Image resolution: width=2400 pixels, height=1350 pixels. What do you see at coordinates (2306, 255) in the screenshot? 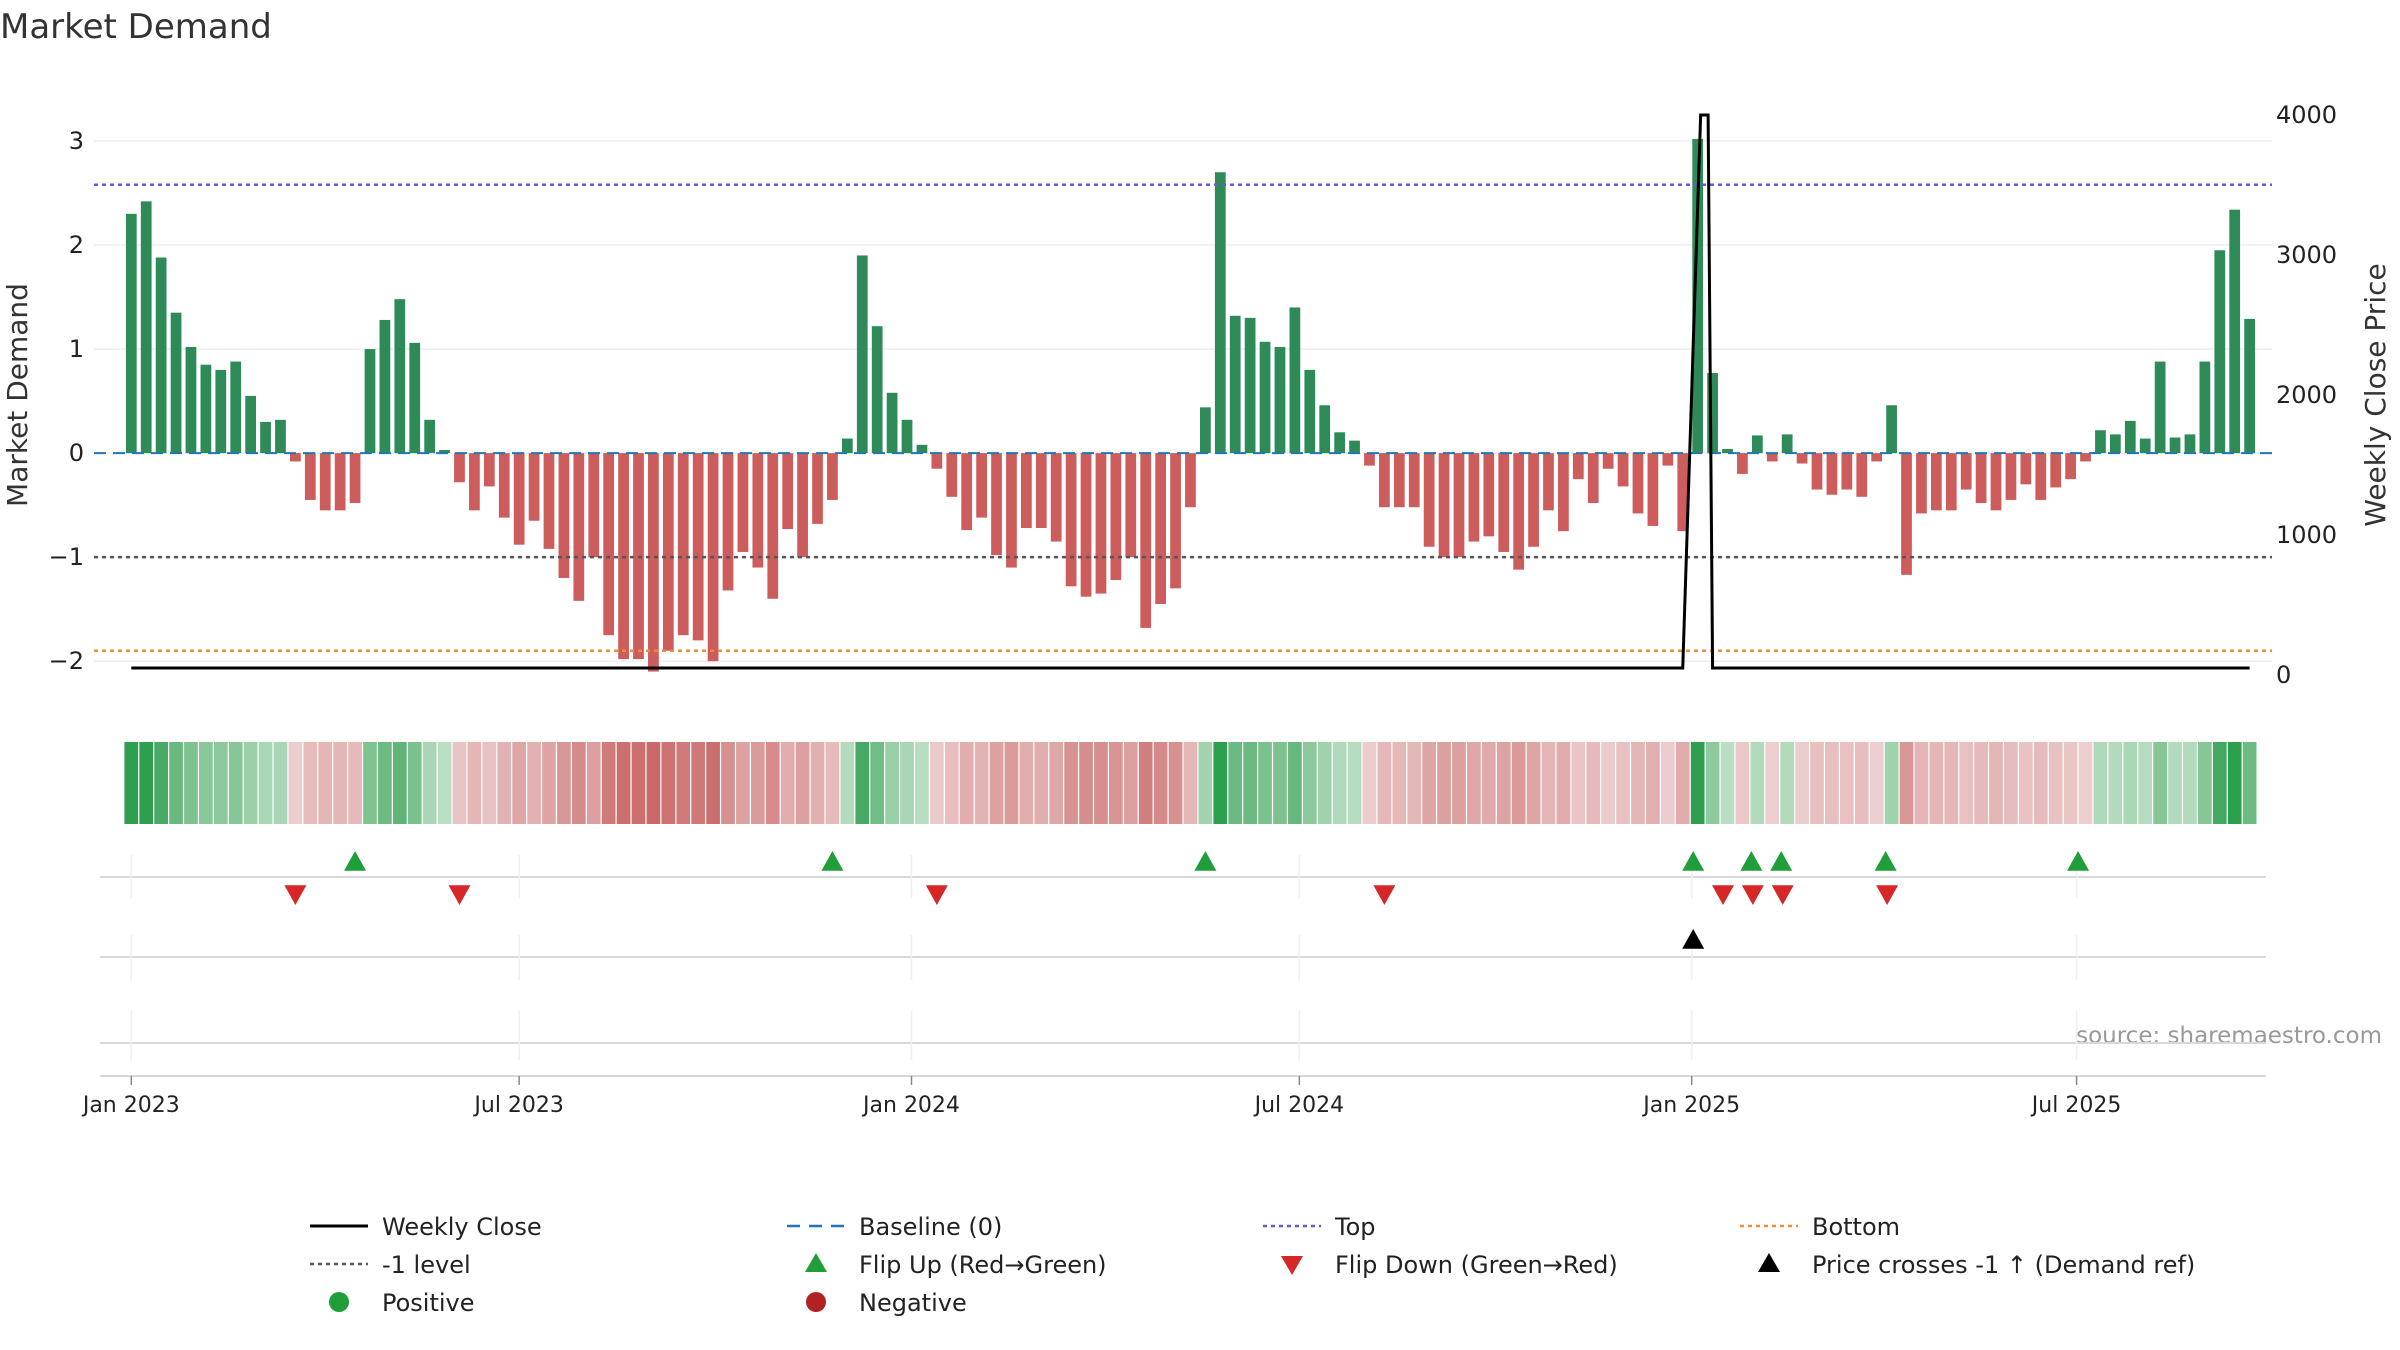
I see `y2-tick-label: 3000` at bounding box center [2306, 255].